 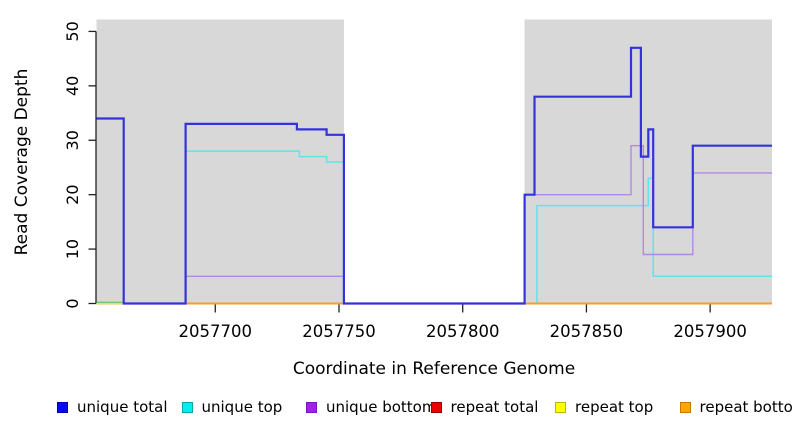 I want to click on legend-label: repeat total, so click(x=494, y=407).